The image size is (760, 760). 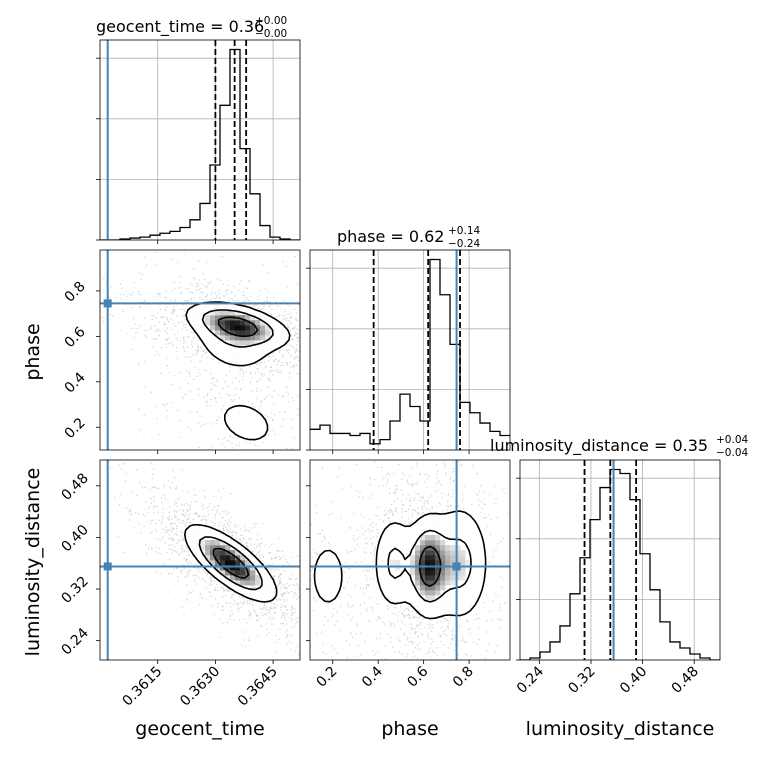 I want to click on title-phase: phase = 0.62, so click(x=390, y=236).